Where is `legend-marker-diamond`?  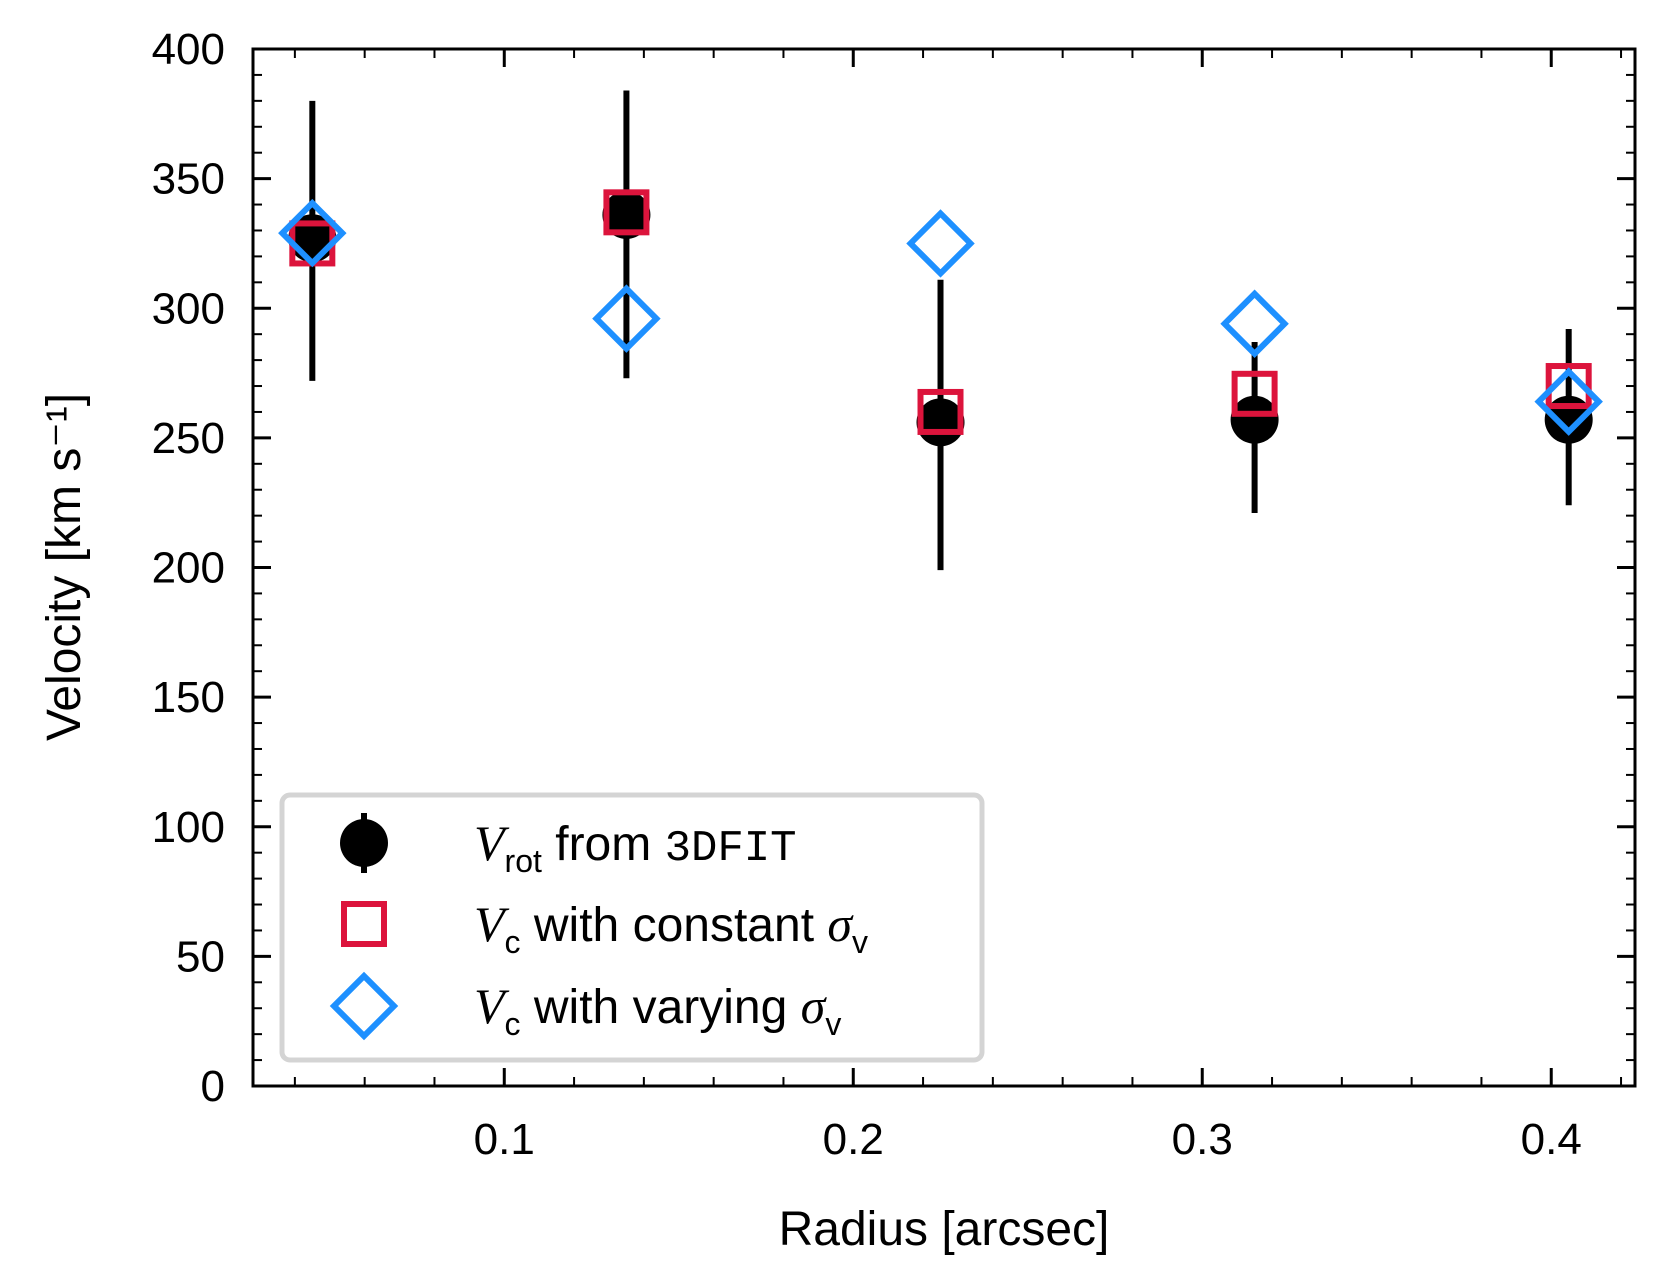 legend-marker-diamond is located at coordinates (364, 1006).